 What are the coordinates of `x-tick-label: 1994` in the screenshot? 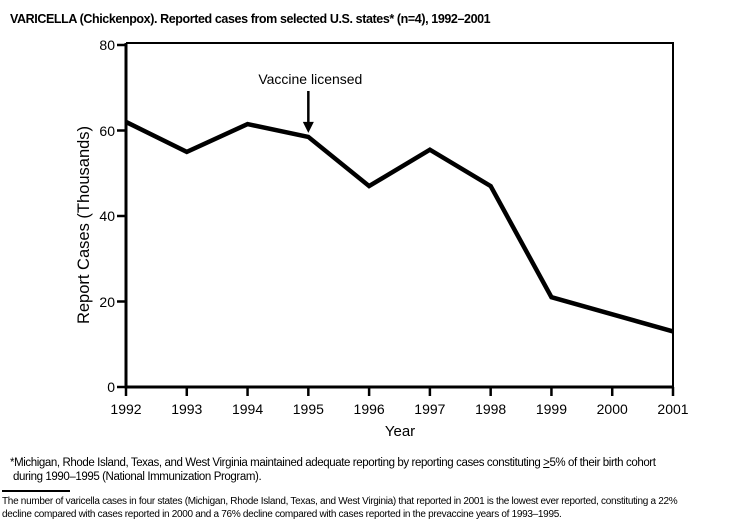 It's located at (247, 409).